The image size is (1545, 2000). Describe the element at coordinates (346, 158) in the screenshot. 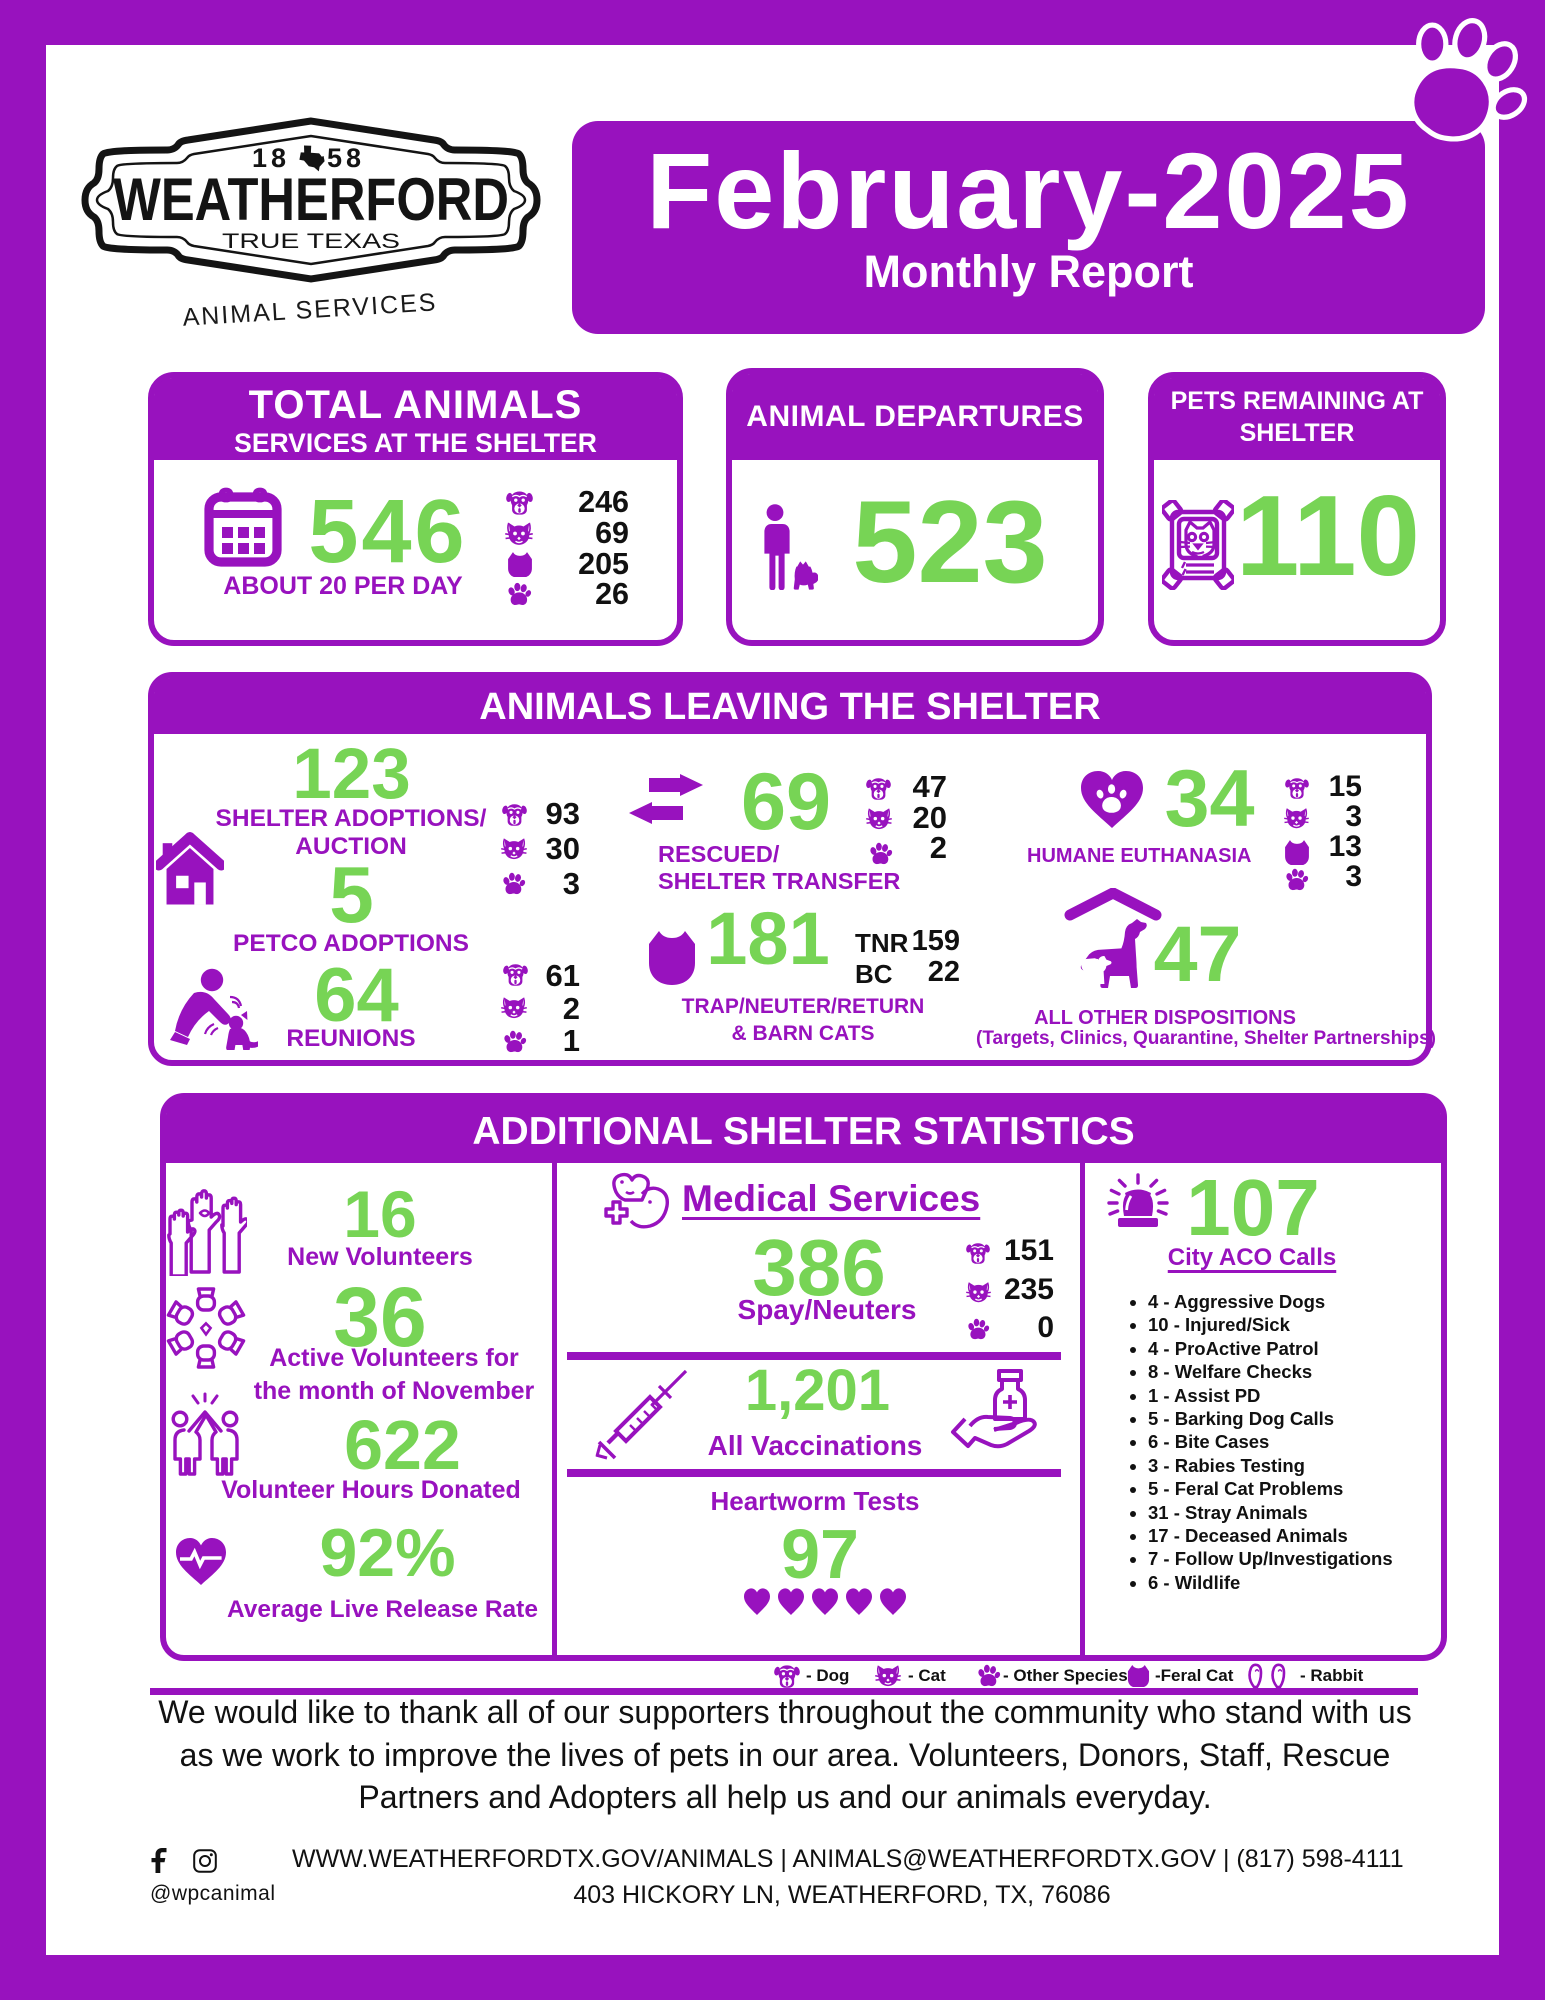

I see `svg-text: 58` at that location.